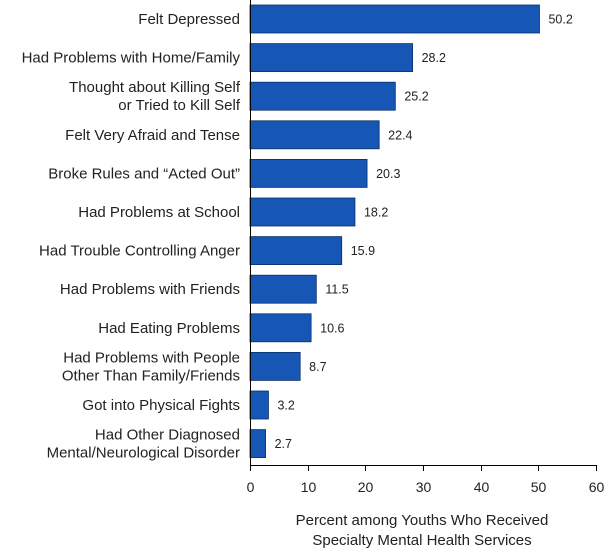 Image resolution: width=605 pixels, height=551 pixels. Describe the element at coordinates (434, 58) in the screenshot. I see `bar-value-label: 28.2` at that location.